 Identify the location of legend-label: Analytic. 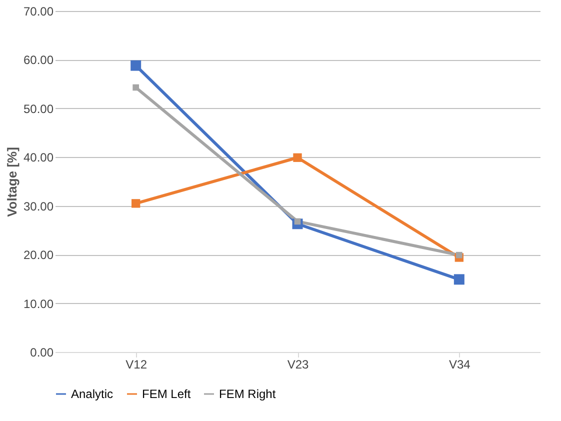
(92, 394).